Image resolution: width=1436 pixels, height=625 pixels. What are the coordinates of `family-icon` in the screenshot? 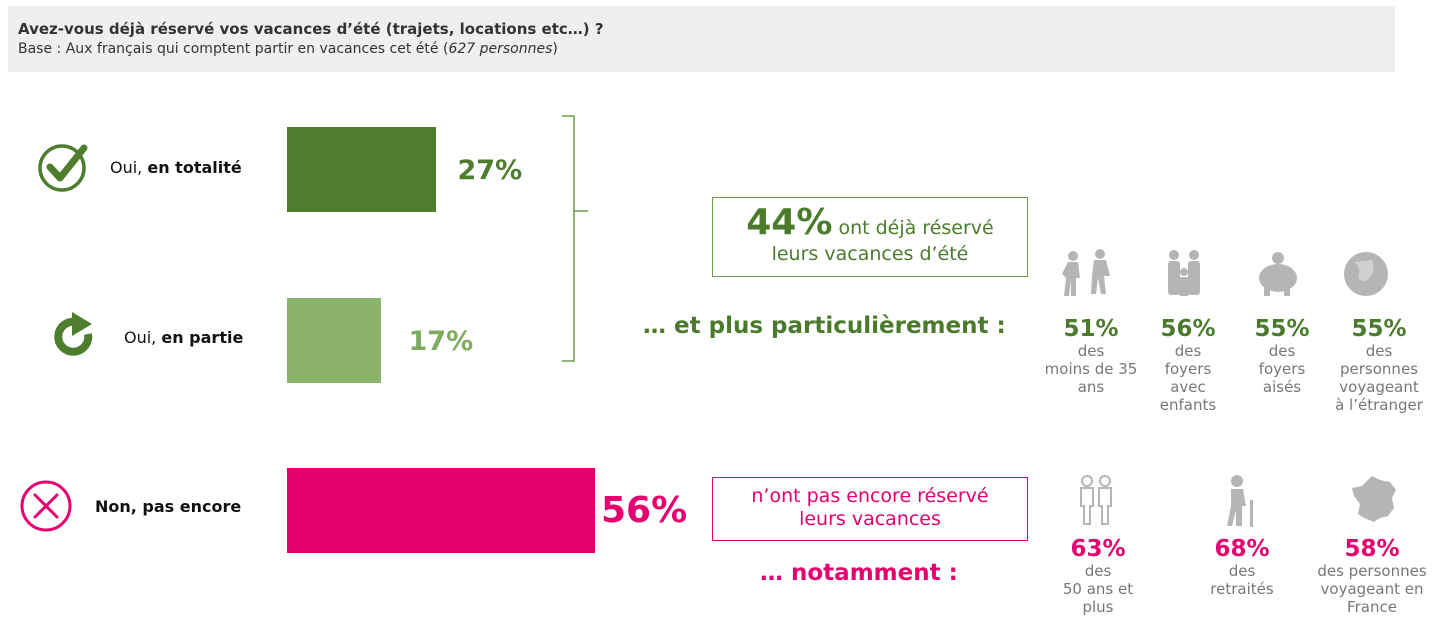 It's located at (1184, 273).